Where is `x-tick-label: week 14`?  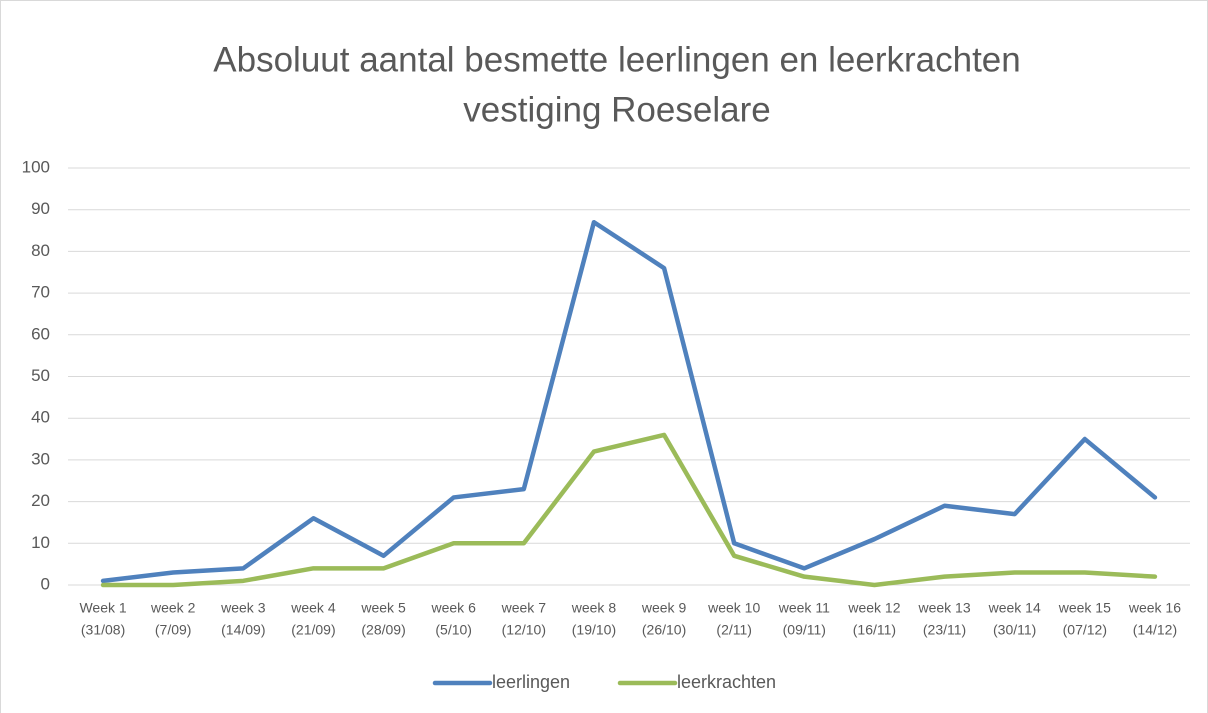 x-tick-label: week 14 is located at coordinates (1014, 608).